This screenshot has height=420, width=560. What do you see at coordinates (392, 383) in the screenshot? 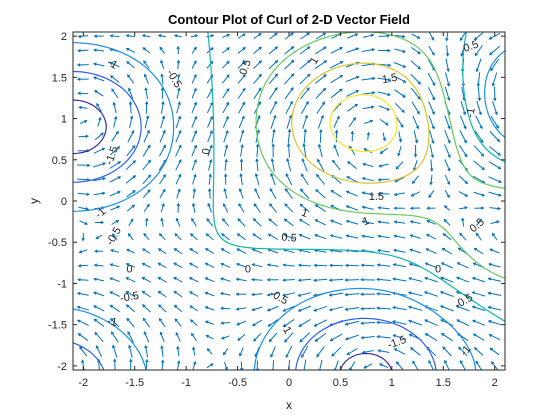
I see `x-tick-label: 1` at bounding box center [392, 383].